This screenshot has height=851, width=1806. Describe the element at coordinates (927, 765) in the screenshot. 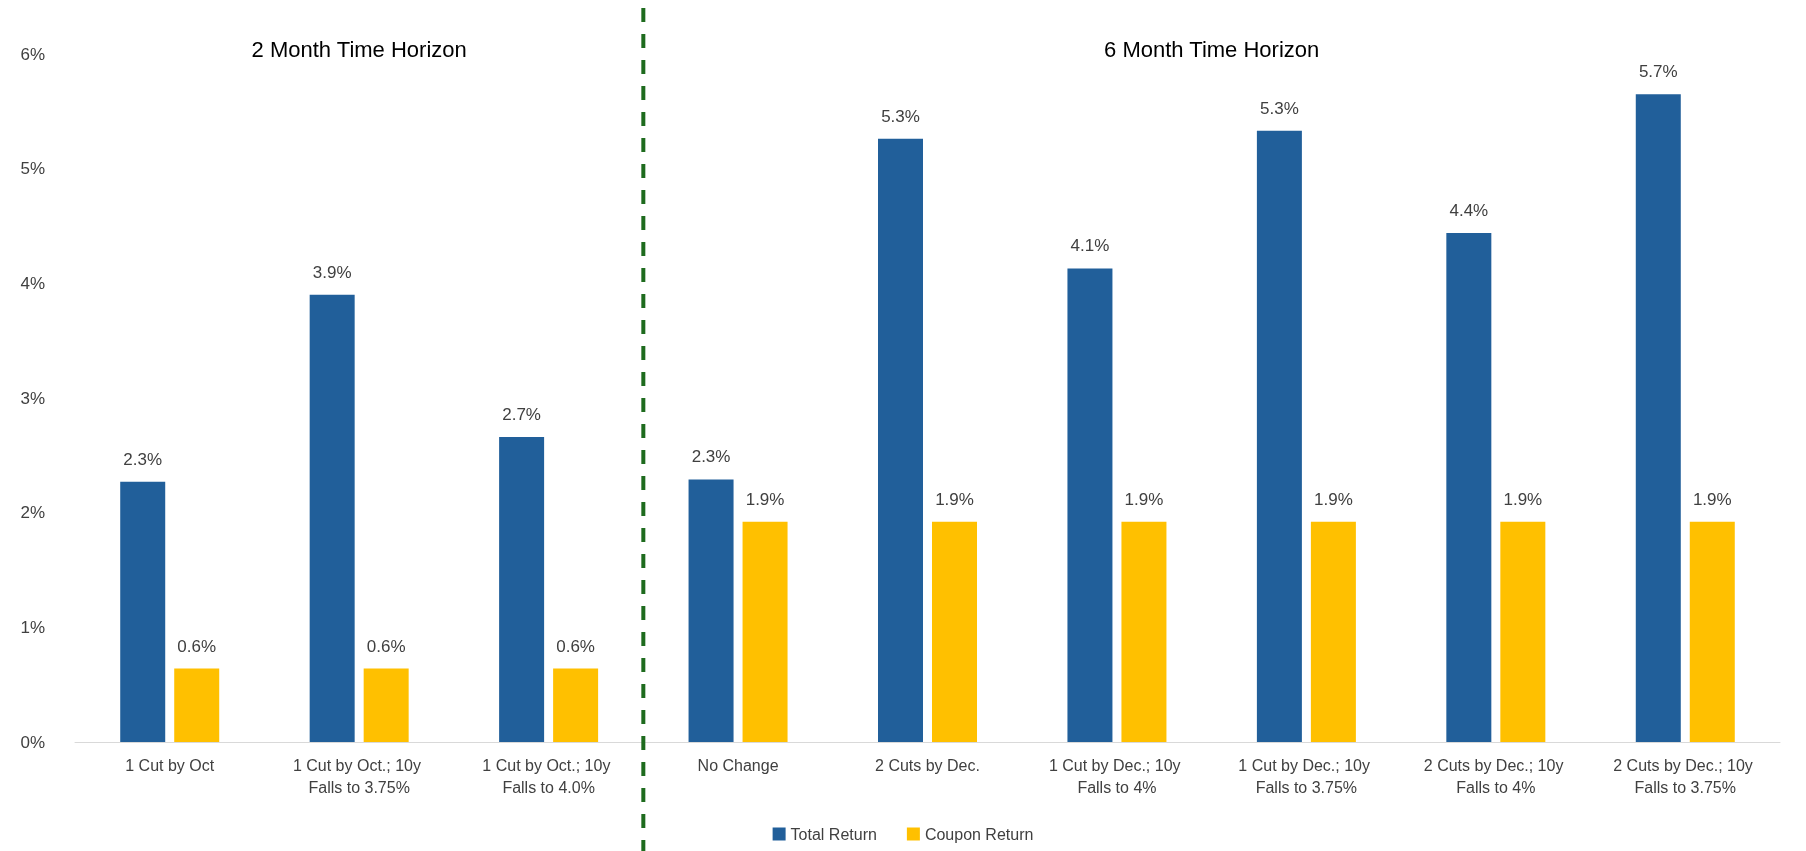

I see `x-tick-label: 2 Cuts by Dec.` at that location.